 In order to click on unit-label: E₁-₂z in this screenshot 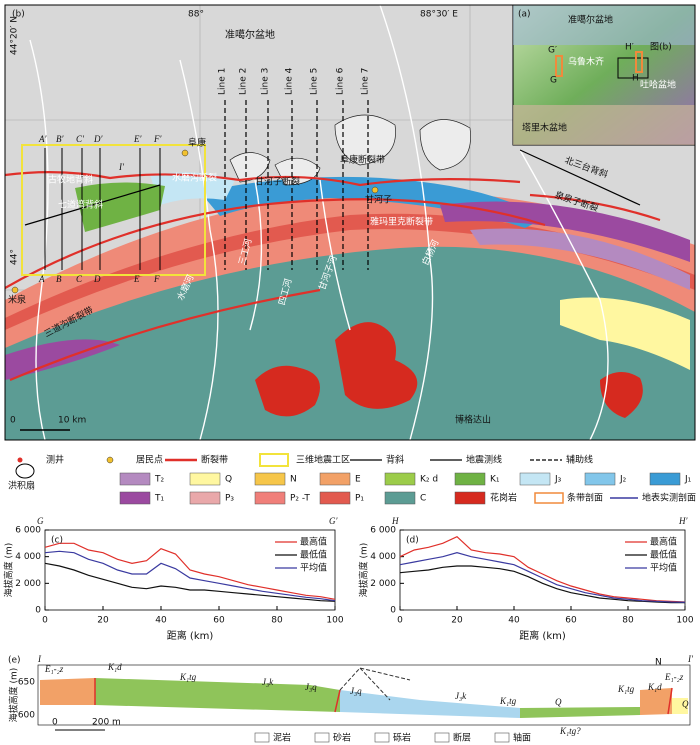, I will do `click(54, 669)`.